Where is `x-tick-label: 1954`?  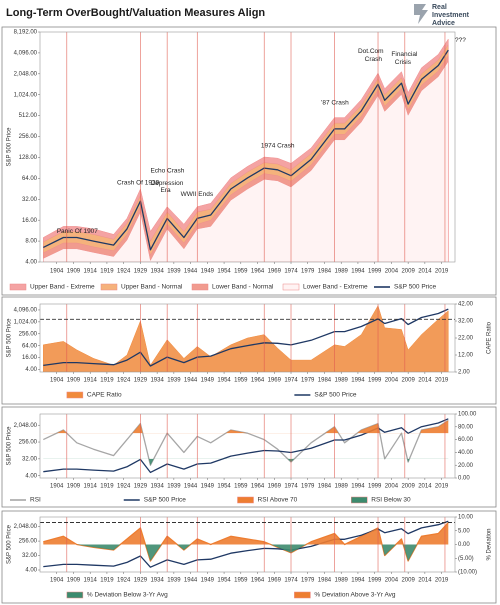
x-tick-label: 1954 is located at coordinates (224, 272).